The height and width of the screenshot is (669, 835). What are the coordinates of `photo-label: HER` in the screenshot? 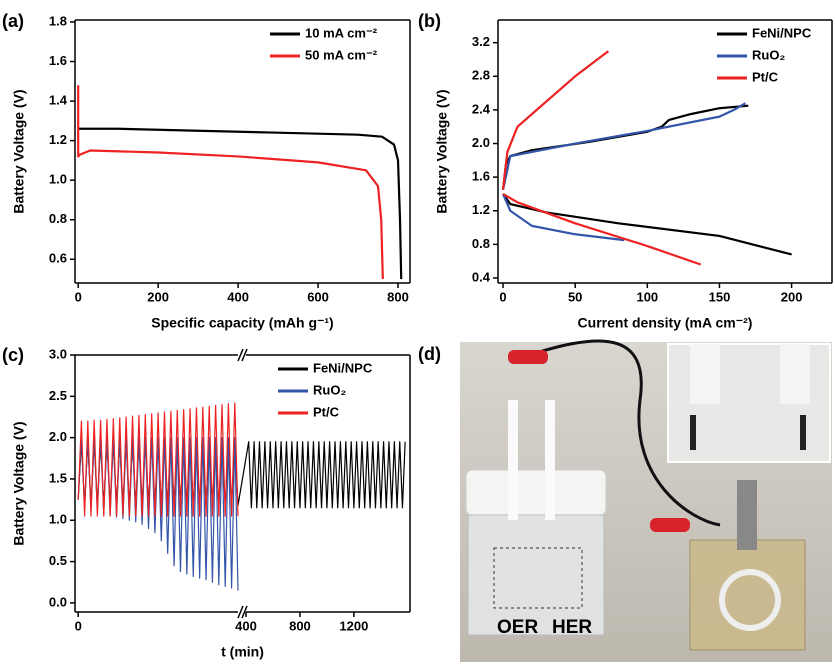 It's located at (572, 627).